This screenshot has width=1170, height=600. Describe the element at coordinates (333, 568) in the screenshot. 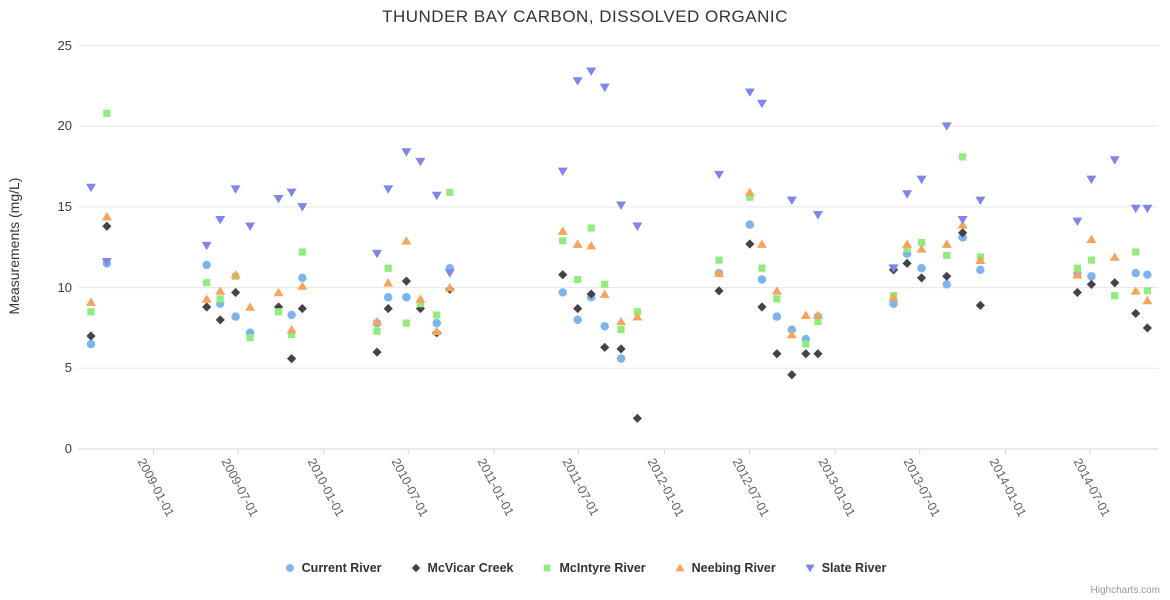

I see `legend-item-current-river: Current River` at that location.